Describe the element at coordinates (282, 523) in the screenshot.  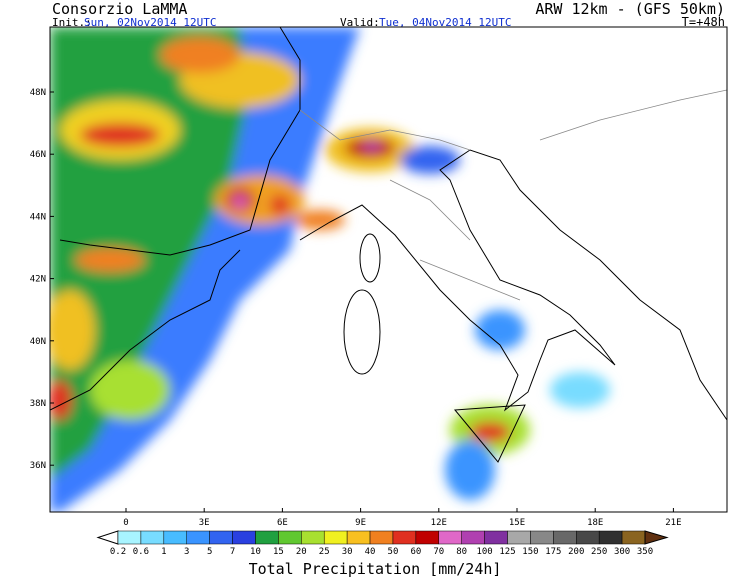
I see `lon-label: 6E` at that location.